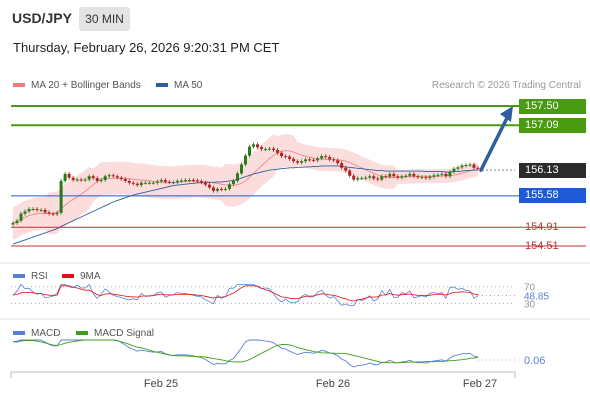  What do you see at coordinates (530, 304) in the screenshot?
I see `rsi-level-label: 30` at bounding box center [530, 304].